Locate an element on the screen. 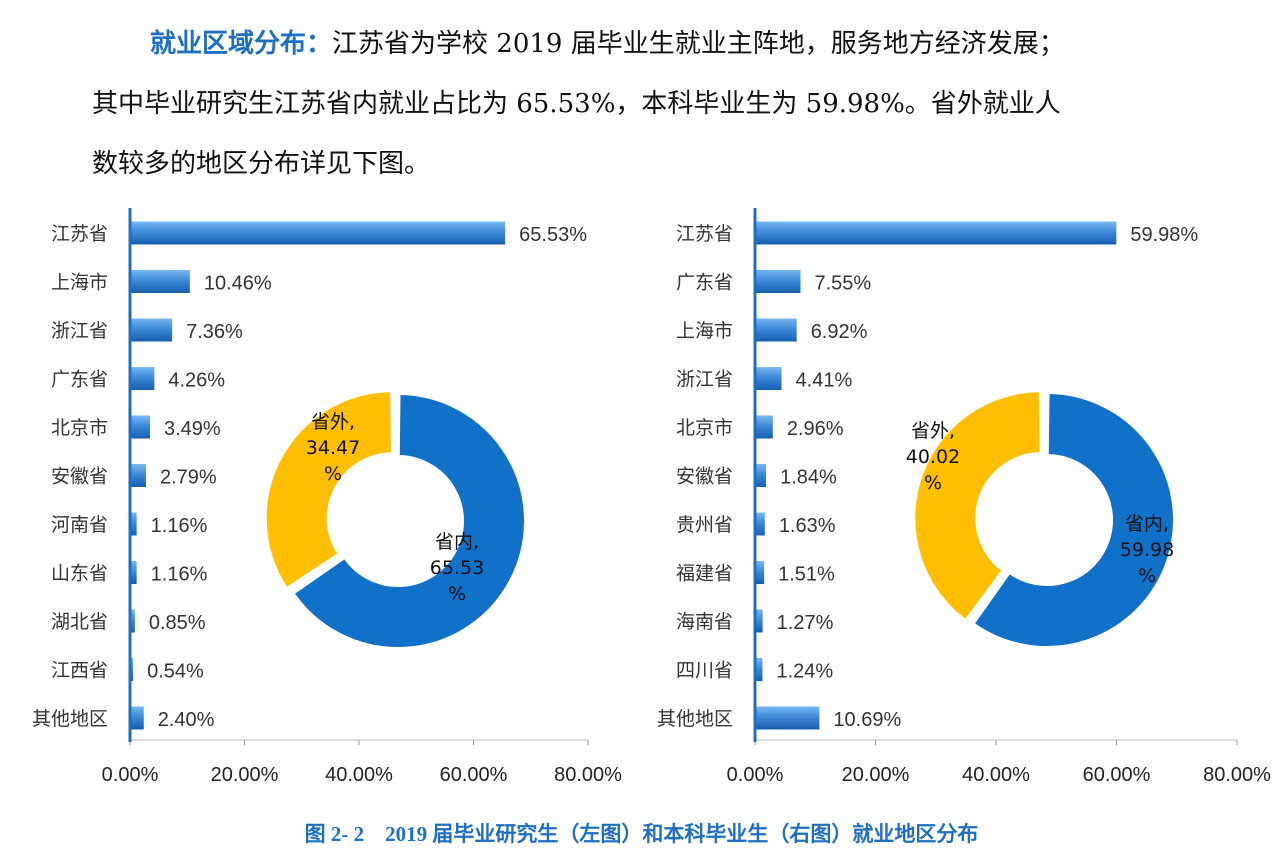  section-heading: 就业区域分布： is located at coordinates (241, 44).